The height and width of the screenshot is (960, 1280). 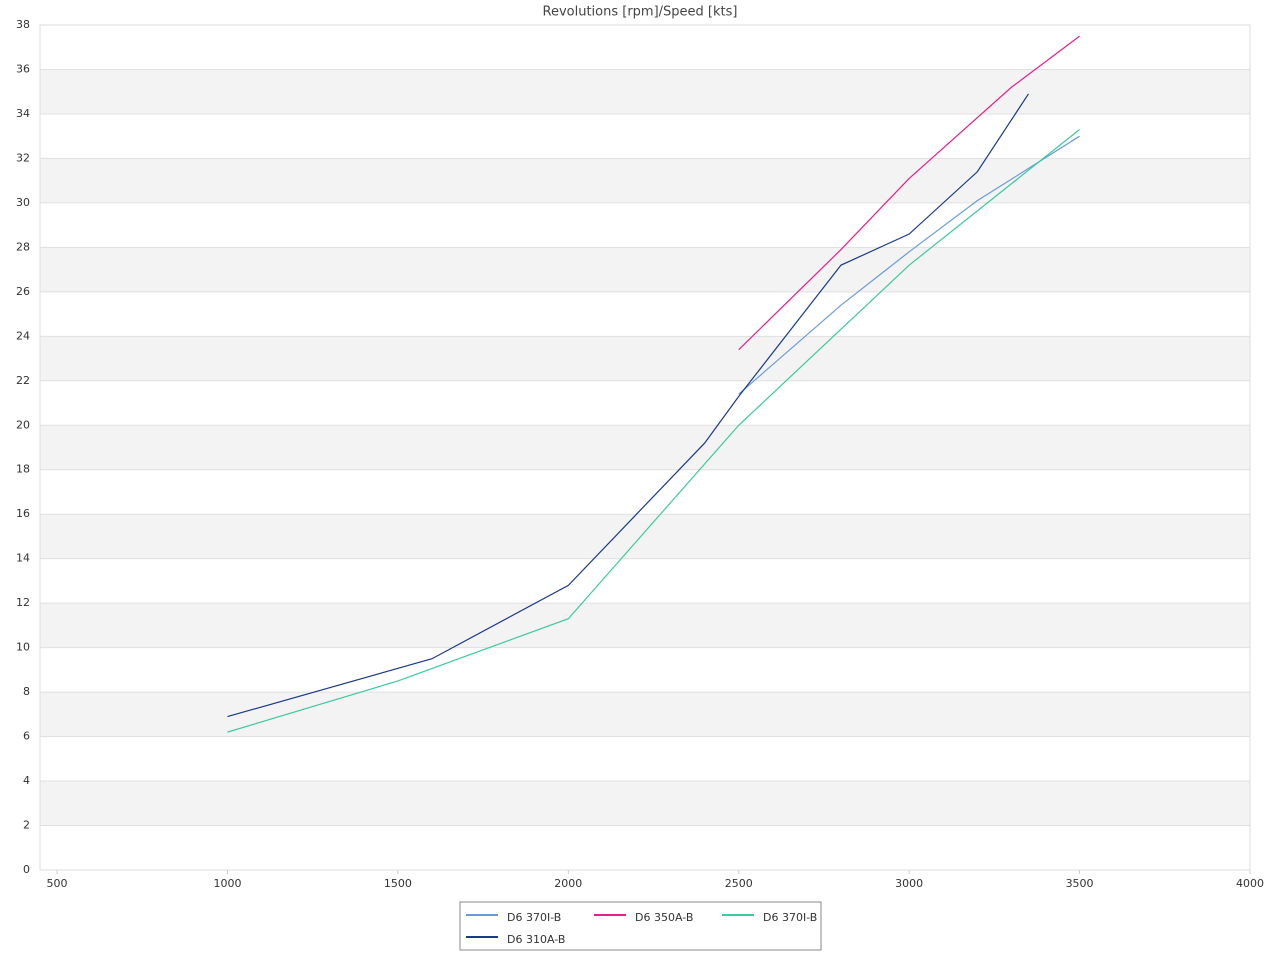 I want to click on x-tick-label: 1000, so click(x=227, y=883).